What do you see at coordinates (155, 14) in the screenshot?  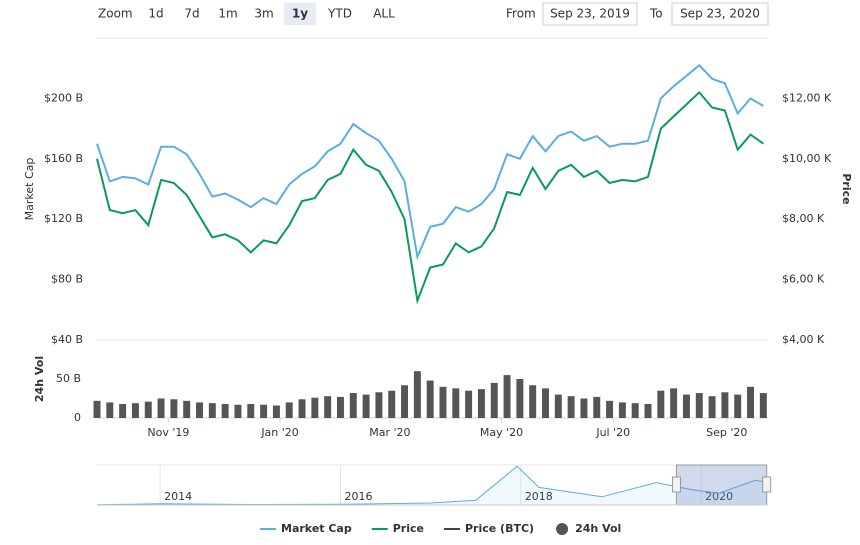 I see `zoom-button: 1d` at bounding box center [155, 14].